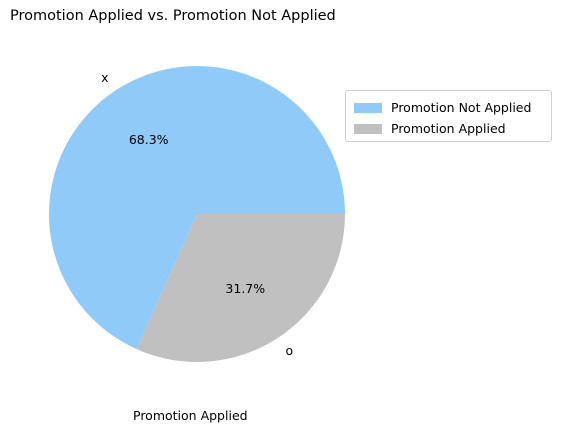 The height and width of the screenshot is (434, 561). I want to click on x-axis-label: Promotion Applied, so click(190, 415).